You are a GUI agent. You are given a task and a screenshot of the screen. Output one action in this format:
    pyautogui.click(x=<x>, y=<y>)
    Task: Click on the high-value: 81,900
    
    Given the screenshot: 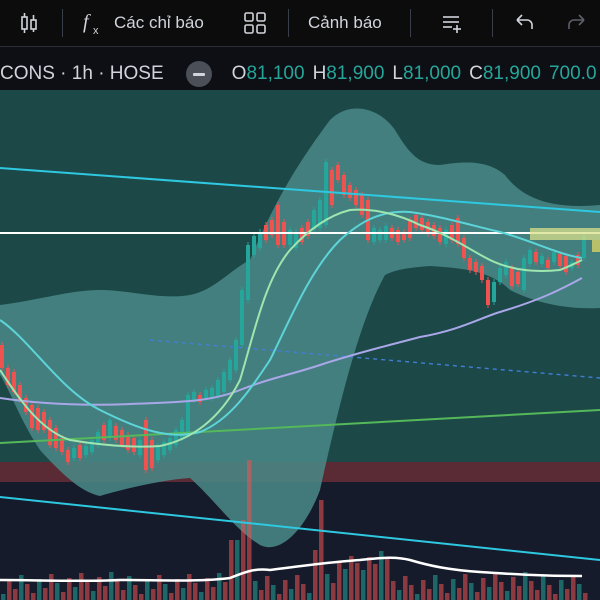 What is the action you would take?
    pyautogui.click(x=355, y=73)
    